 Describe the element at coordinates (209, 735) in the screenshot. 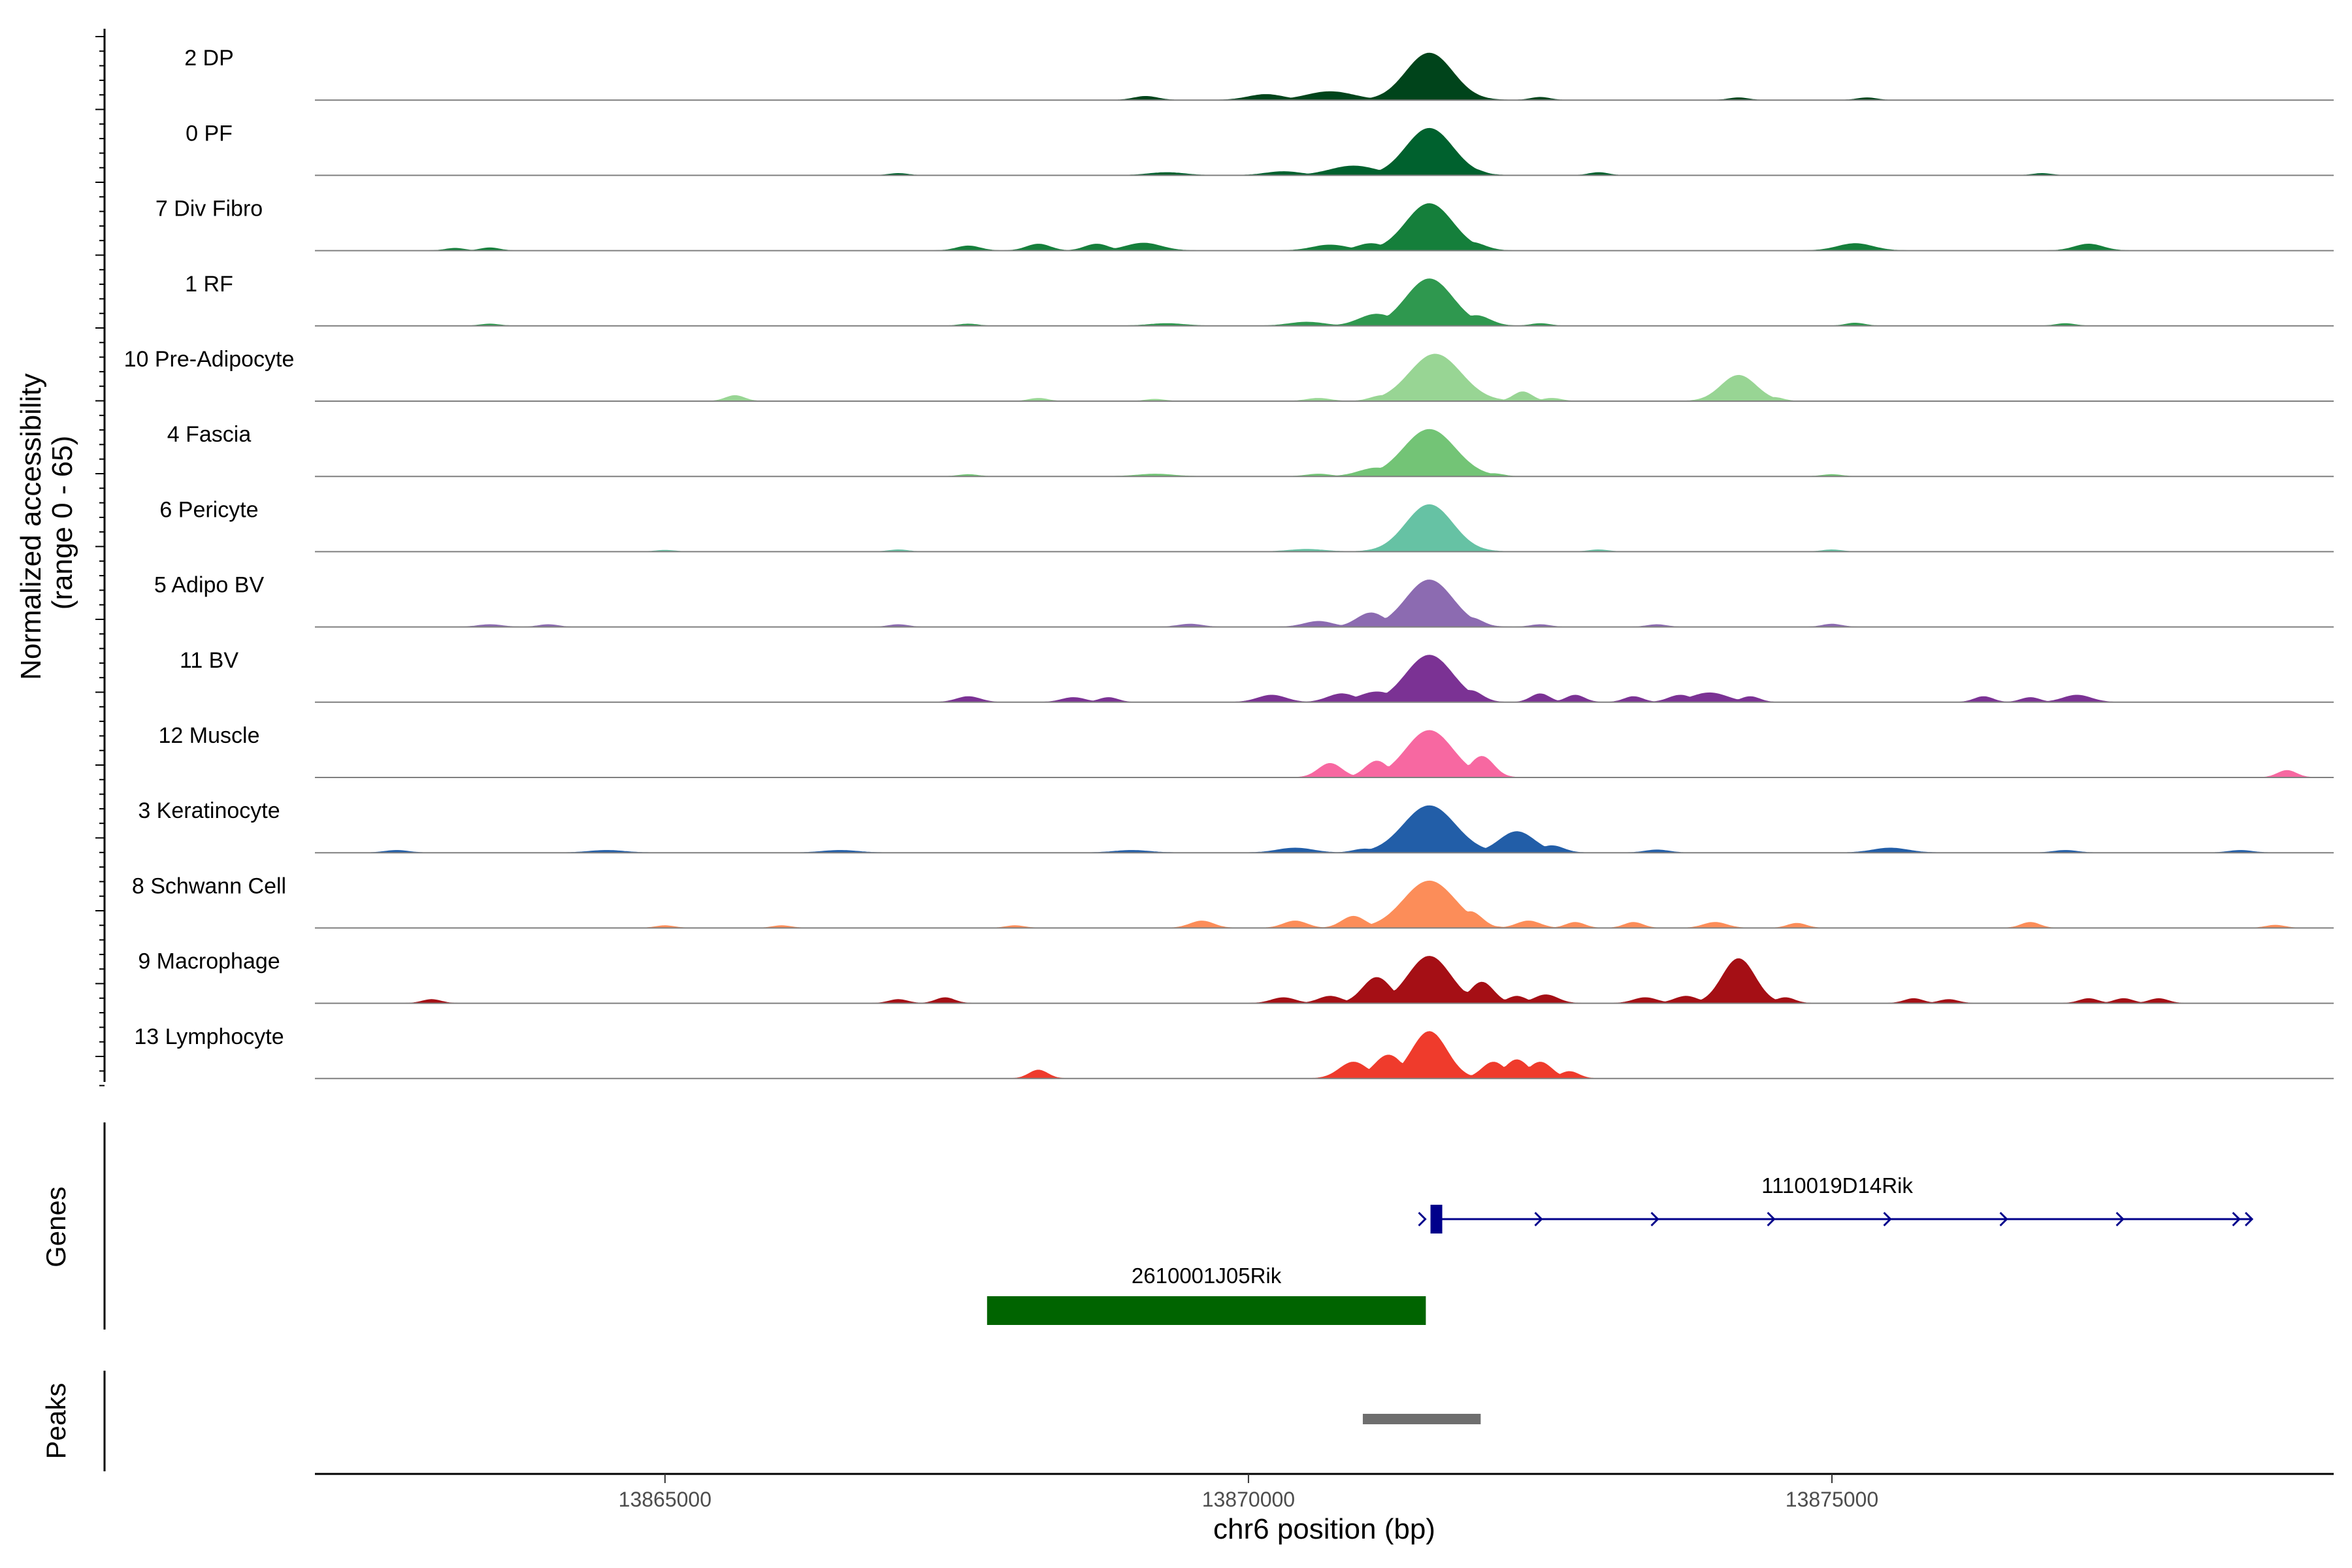

I see `track-label: 12 Muscle` at that location.